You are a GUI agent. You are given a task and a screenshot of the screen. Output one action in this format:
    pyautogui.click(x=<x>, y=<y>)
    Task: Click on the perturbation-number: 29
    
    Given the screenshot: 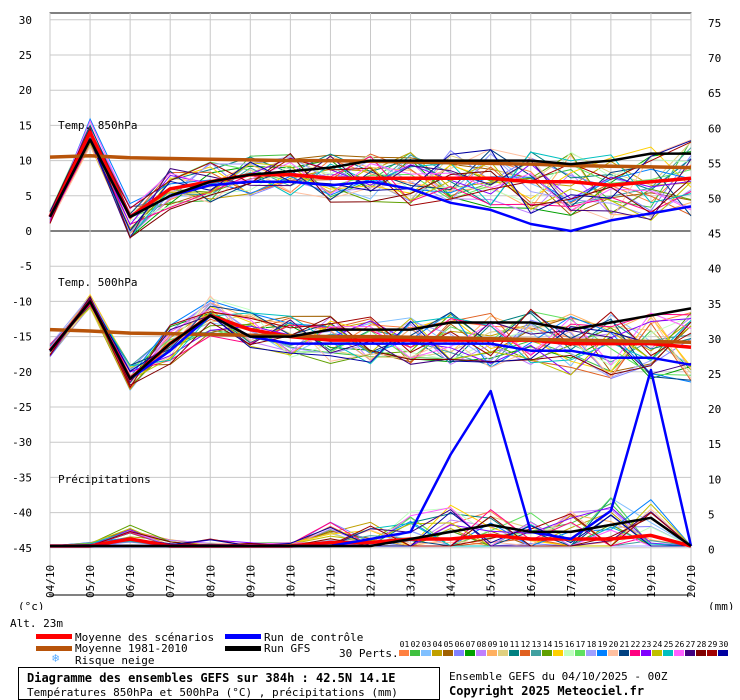 What is the action you would take?
    pyautogui.click(x=712, y=644)
    